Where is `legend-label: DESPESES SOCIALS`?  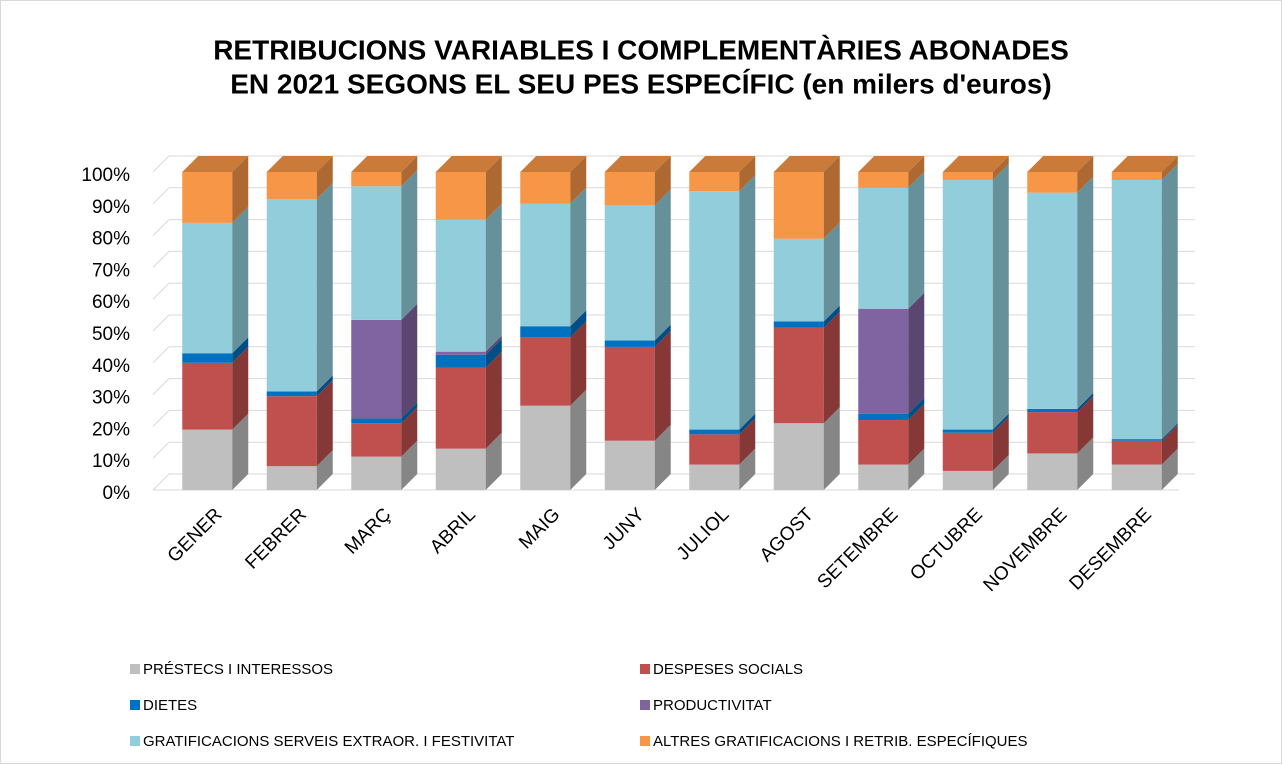 legend-label: DESPESES SOCIALS is located at coordinates (728, 669).